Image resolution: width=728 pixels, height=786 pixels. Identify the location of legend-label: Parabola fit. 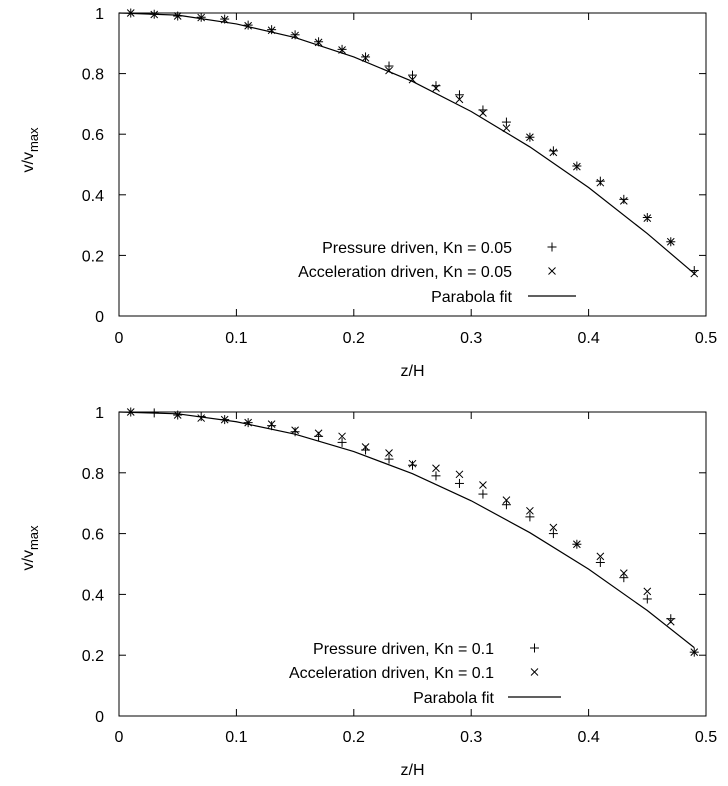
(471, 297).